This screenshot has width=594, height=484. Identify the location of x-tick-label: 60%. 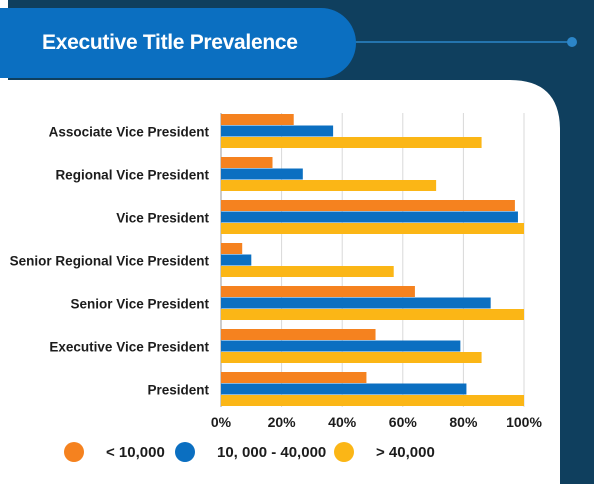
(403, 422).